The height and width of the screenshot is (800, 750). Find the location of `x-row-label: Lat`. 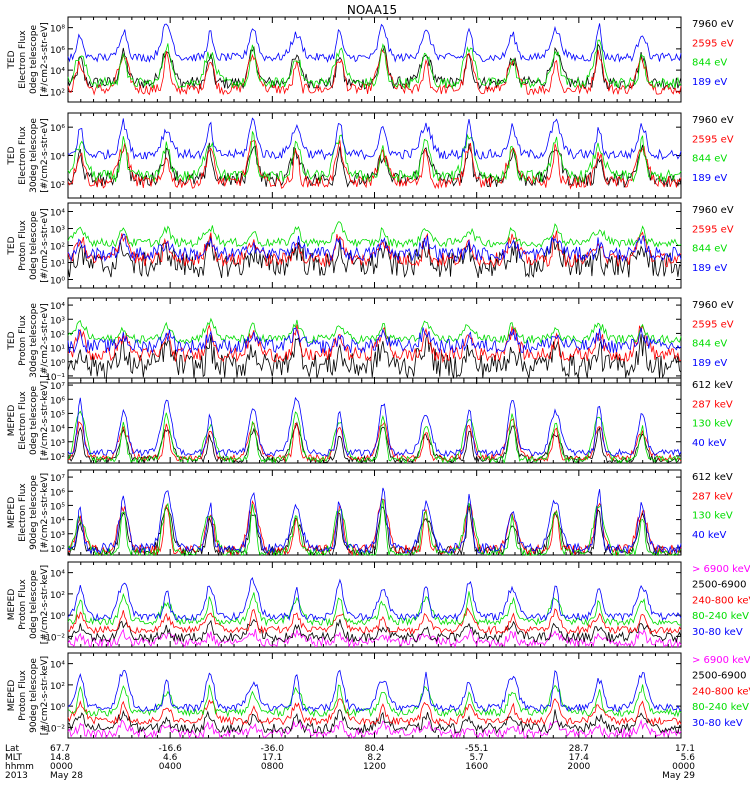

x-row-label: Lat is located at coordinates (12, 749).